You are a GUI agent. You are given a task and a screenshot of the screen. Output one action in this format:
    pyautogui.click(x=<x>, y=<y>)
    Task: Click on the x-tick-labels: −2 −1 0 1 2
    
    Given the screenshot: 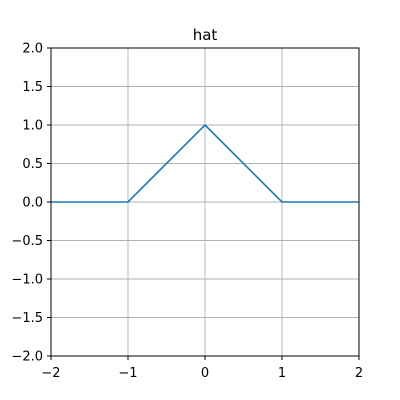 What is the action you would take?
    pyautogui.click(x=202, y=373)
    